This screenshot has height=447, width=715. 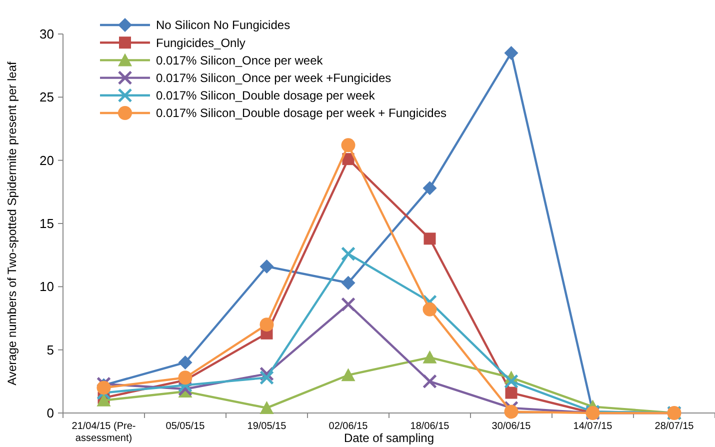 I want to click on x-axis-title: Date of sampling, so click(x=389, y=438).